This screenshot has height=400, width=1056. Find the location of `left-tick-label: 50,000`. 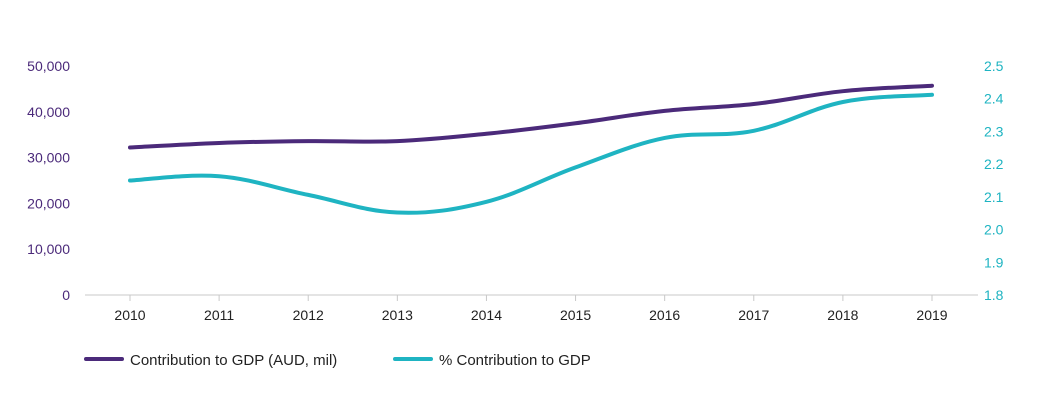

left-tick-label: 50,000 is located at coordinates (48, 66).